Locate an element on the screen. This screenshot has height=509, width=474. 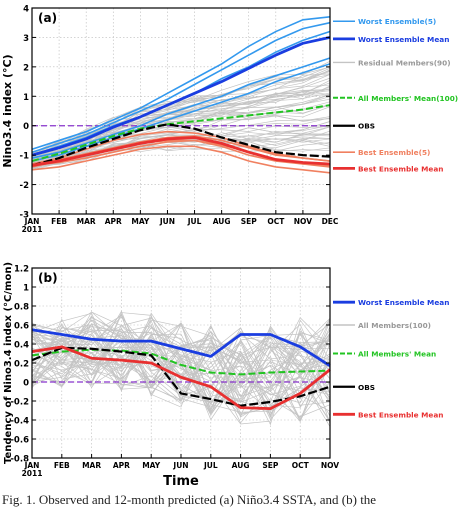
x-axis-label: Time is located at coordinates (181, 481).